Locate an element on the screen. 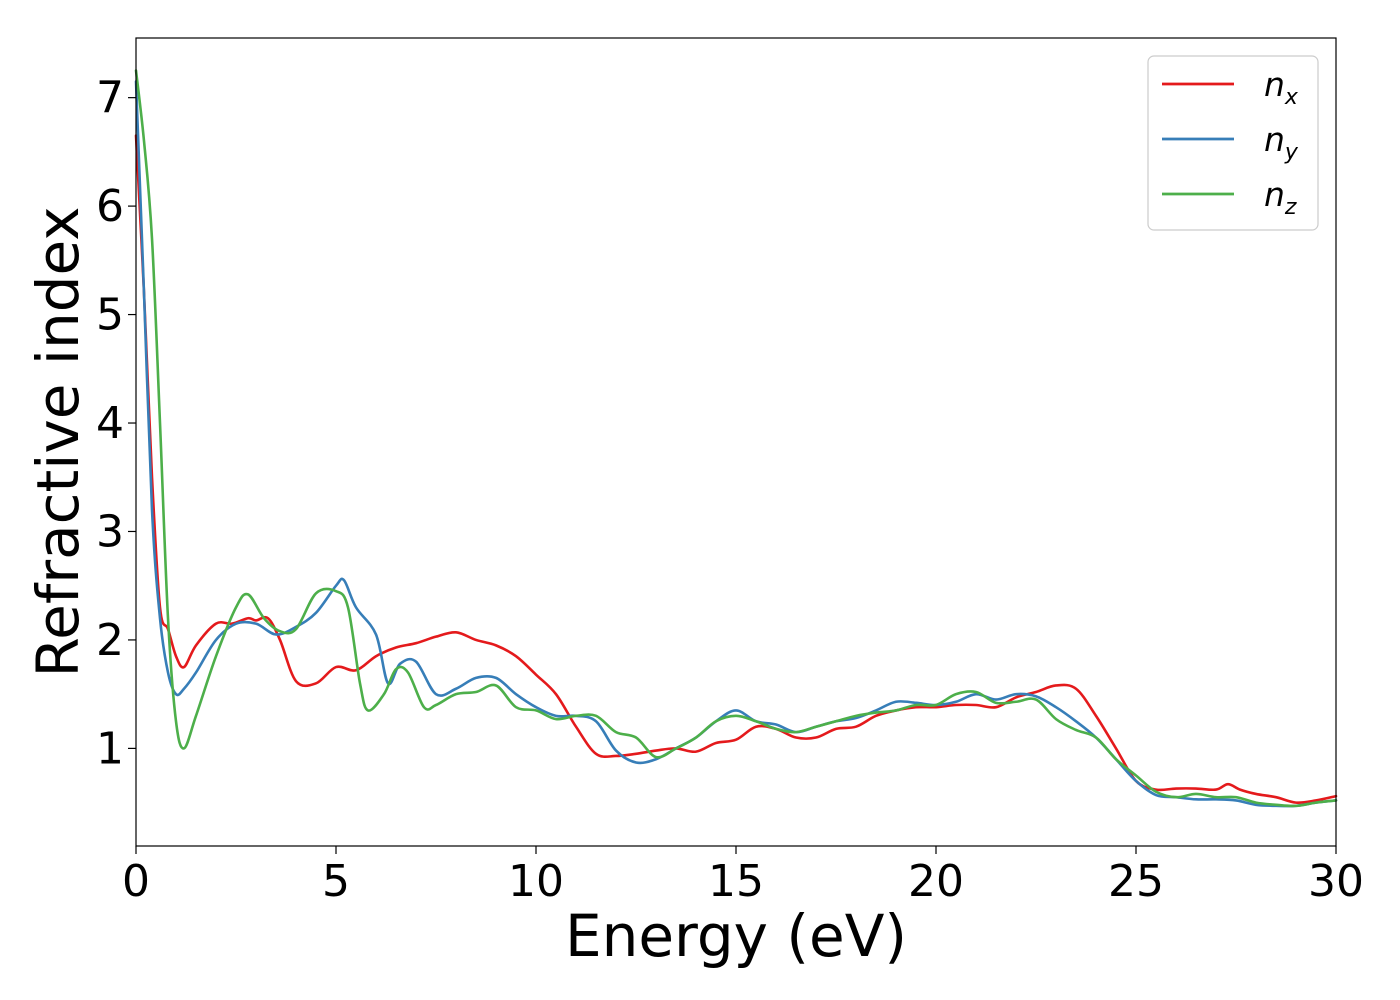 The image size is (1400, 1000). legend-label-z: nz is located at coordinates (1280, 197).